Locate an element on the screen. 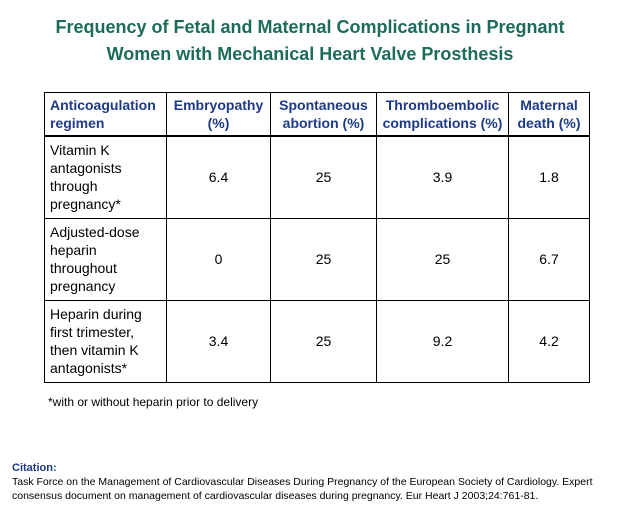 The height and width of the screenshot is (510, 620). embryopathy-cell: 0 is located at coordinates (218, 259).